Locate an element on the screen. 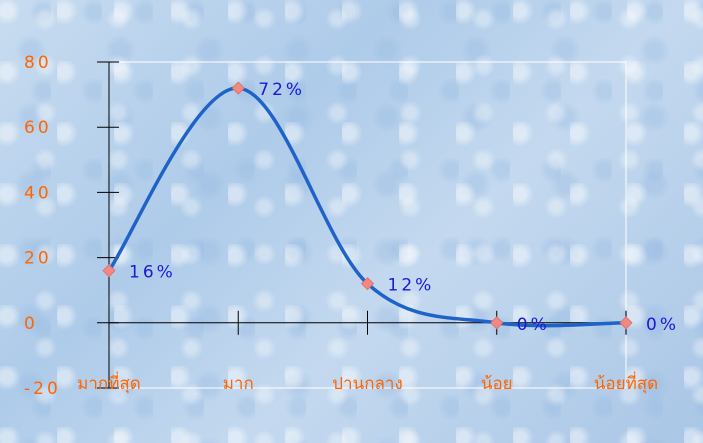  x-tick-label: น้อยที่สุด is located at coordinates (626, 382).